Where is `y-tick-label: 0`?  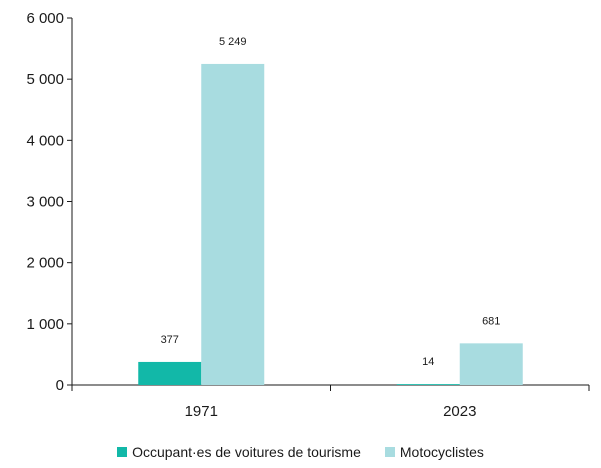
y-tick-label: 0 is located at coordinates (60, 385).